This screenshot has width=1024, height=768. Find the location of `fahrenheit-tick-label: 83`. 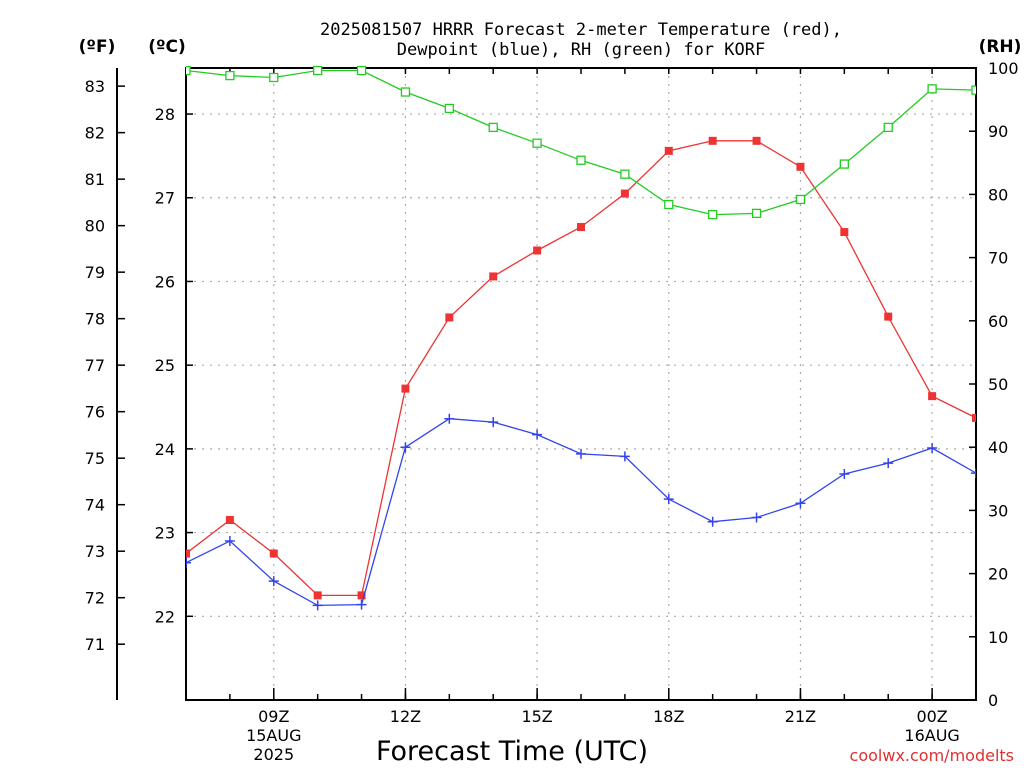

fahrenheit-tick-label: 83 is located at coordinates (95, 86).